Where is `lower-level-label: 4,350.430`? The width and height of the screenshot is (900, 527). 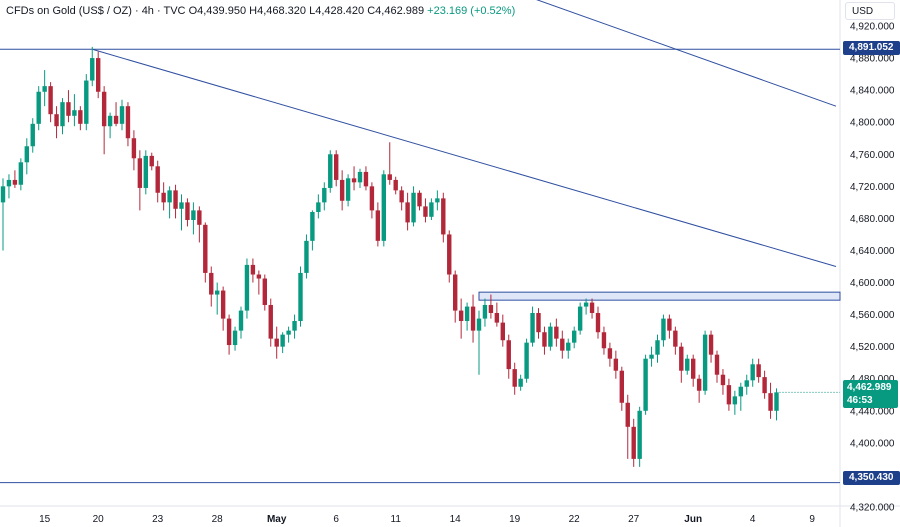 lower-level-label: 4,350.430 is located at coordinates (871, 478).